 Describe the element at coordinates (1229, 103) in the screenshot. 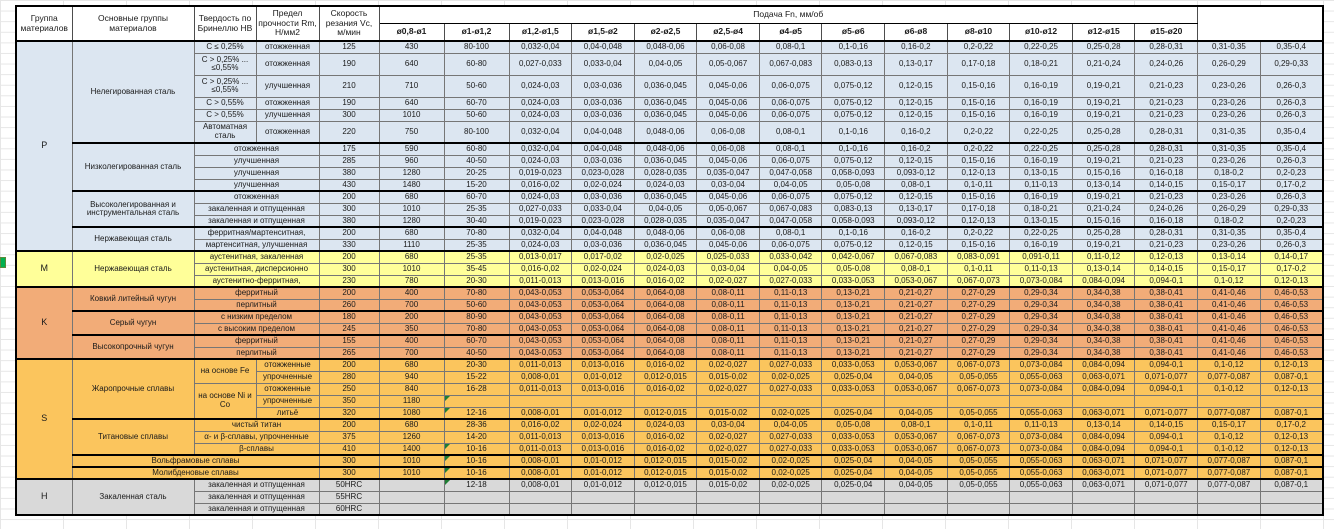

I see `feed-cell: 0,23-0,26` at that location.